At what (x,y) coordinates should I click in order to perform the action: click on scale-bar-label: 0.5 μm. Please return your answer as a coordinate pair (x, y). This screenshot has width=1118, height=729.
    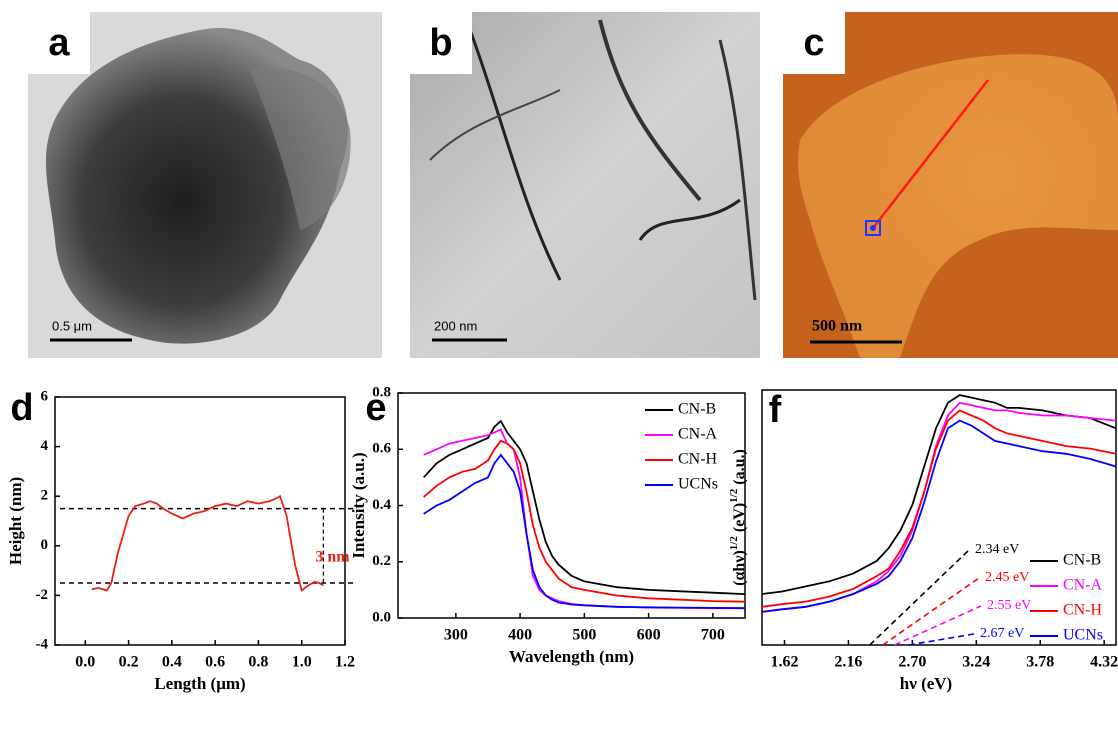
    Looking at the image, I should click on (72, 325).